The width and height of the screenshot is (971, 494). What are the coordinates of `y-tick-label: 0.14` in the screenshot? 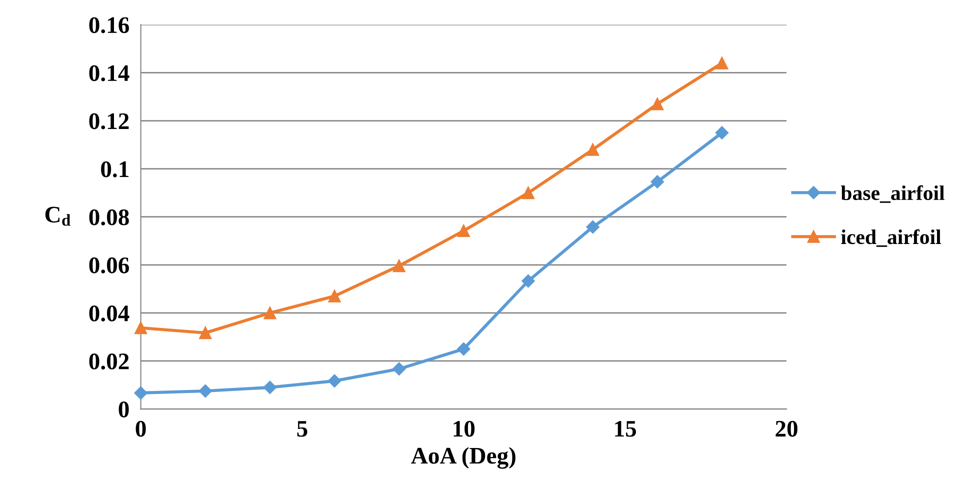 It's located at (109, 73).